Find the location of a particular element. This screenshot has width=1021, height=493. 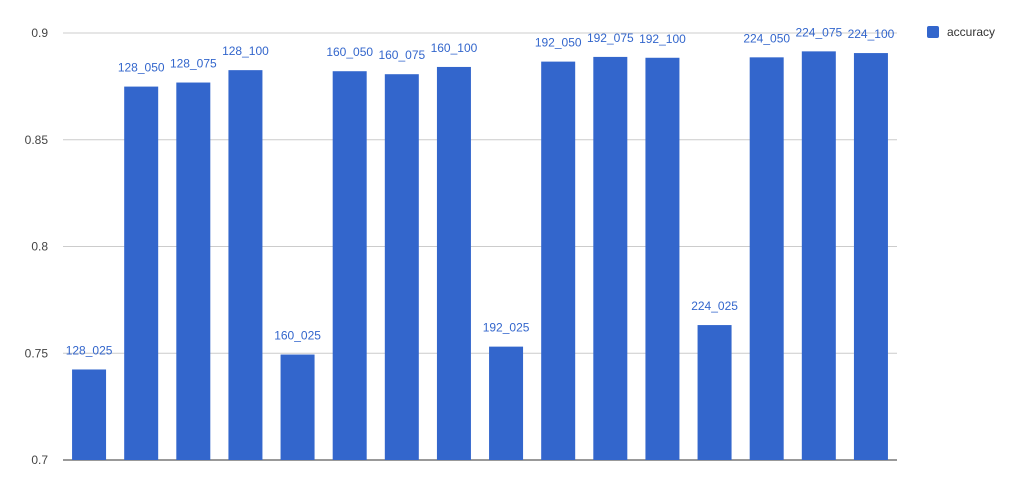

bar-label-160_100: 160_100 is located at coordinates (454, 48).